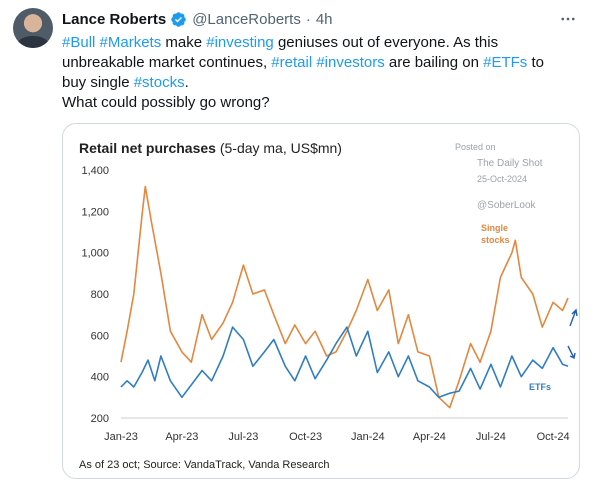  I want to click on tweet-text-span: What could possibly go wrong?, so click(166, 102).